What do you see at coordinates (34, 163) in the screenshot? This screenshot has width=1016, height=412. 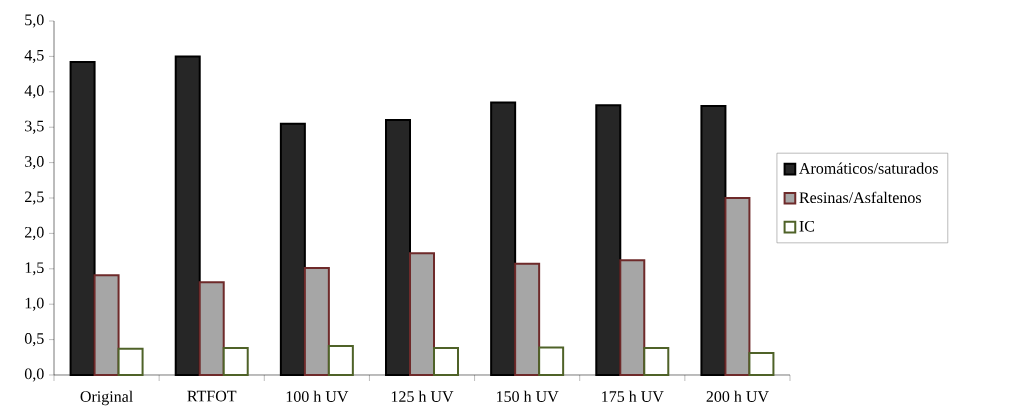 I see `y-tick-label: 3,0` at bounding box center [34, 163].